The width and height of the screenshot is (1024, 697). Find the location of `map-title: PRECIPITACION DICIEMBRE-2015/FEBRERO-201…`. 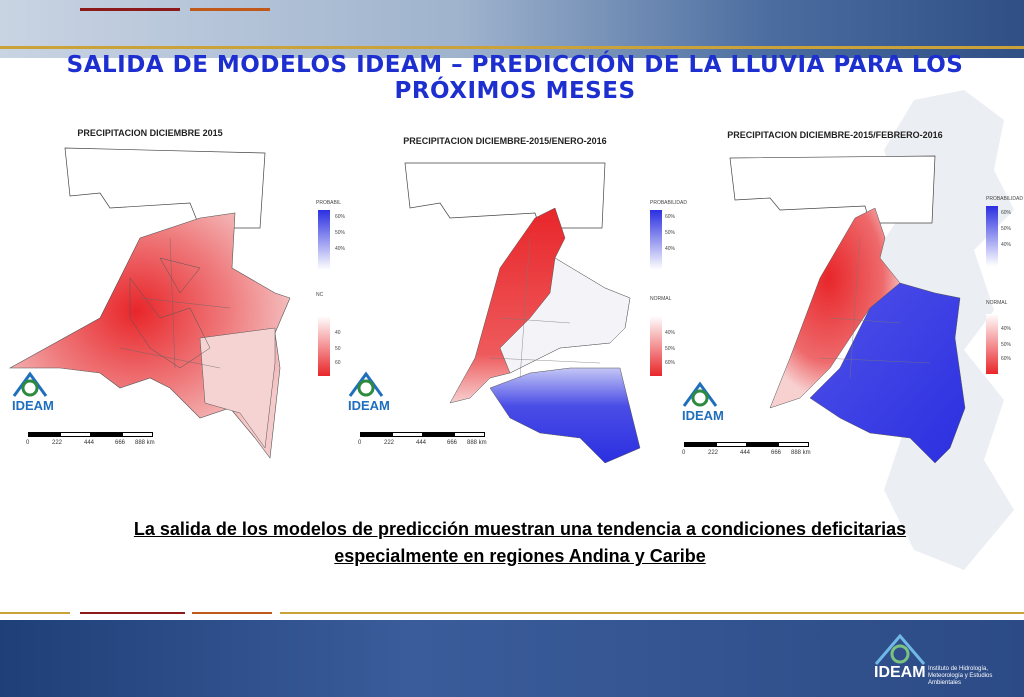

map-title: PRECIPITACION DICIEMBRE-2015/FEBRERO-201… is located at coordinates (835, 135).